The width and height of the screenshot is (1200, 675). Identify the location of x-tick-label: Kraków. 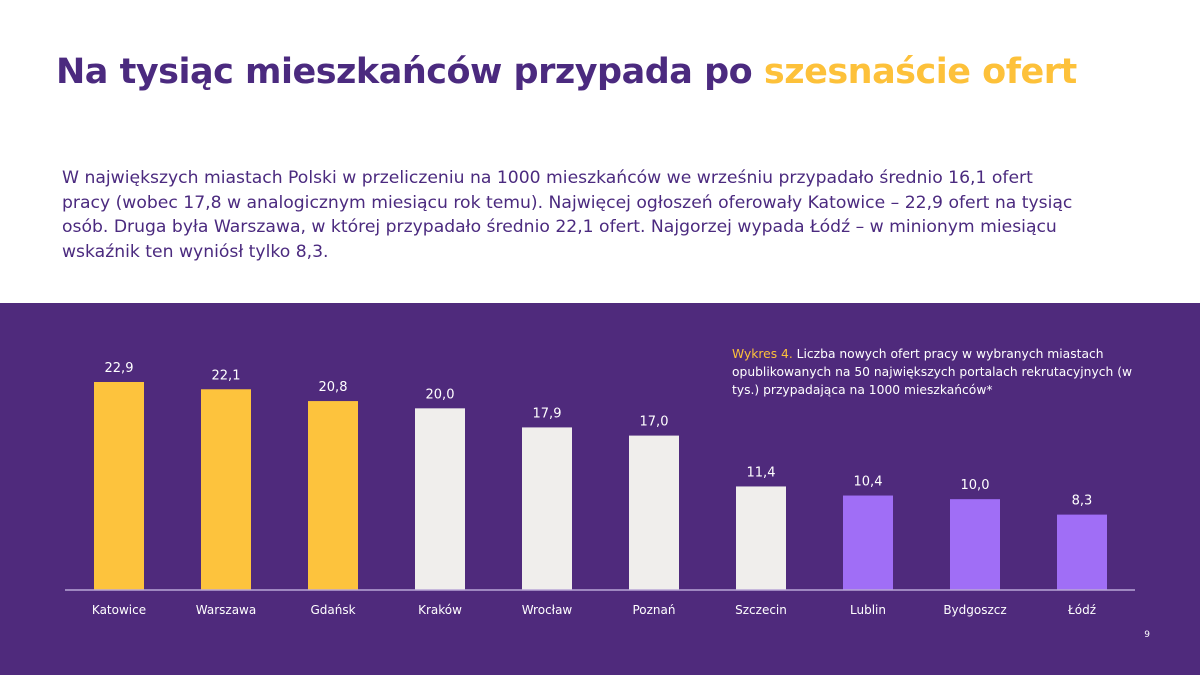
(440, 610).